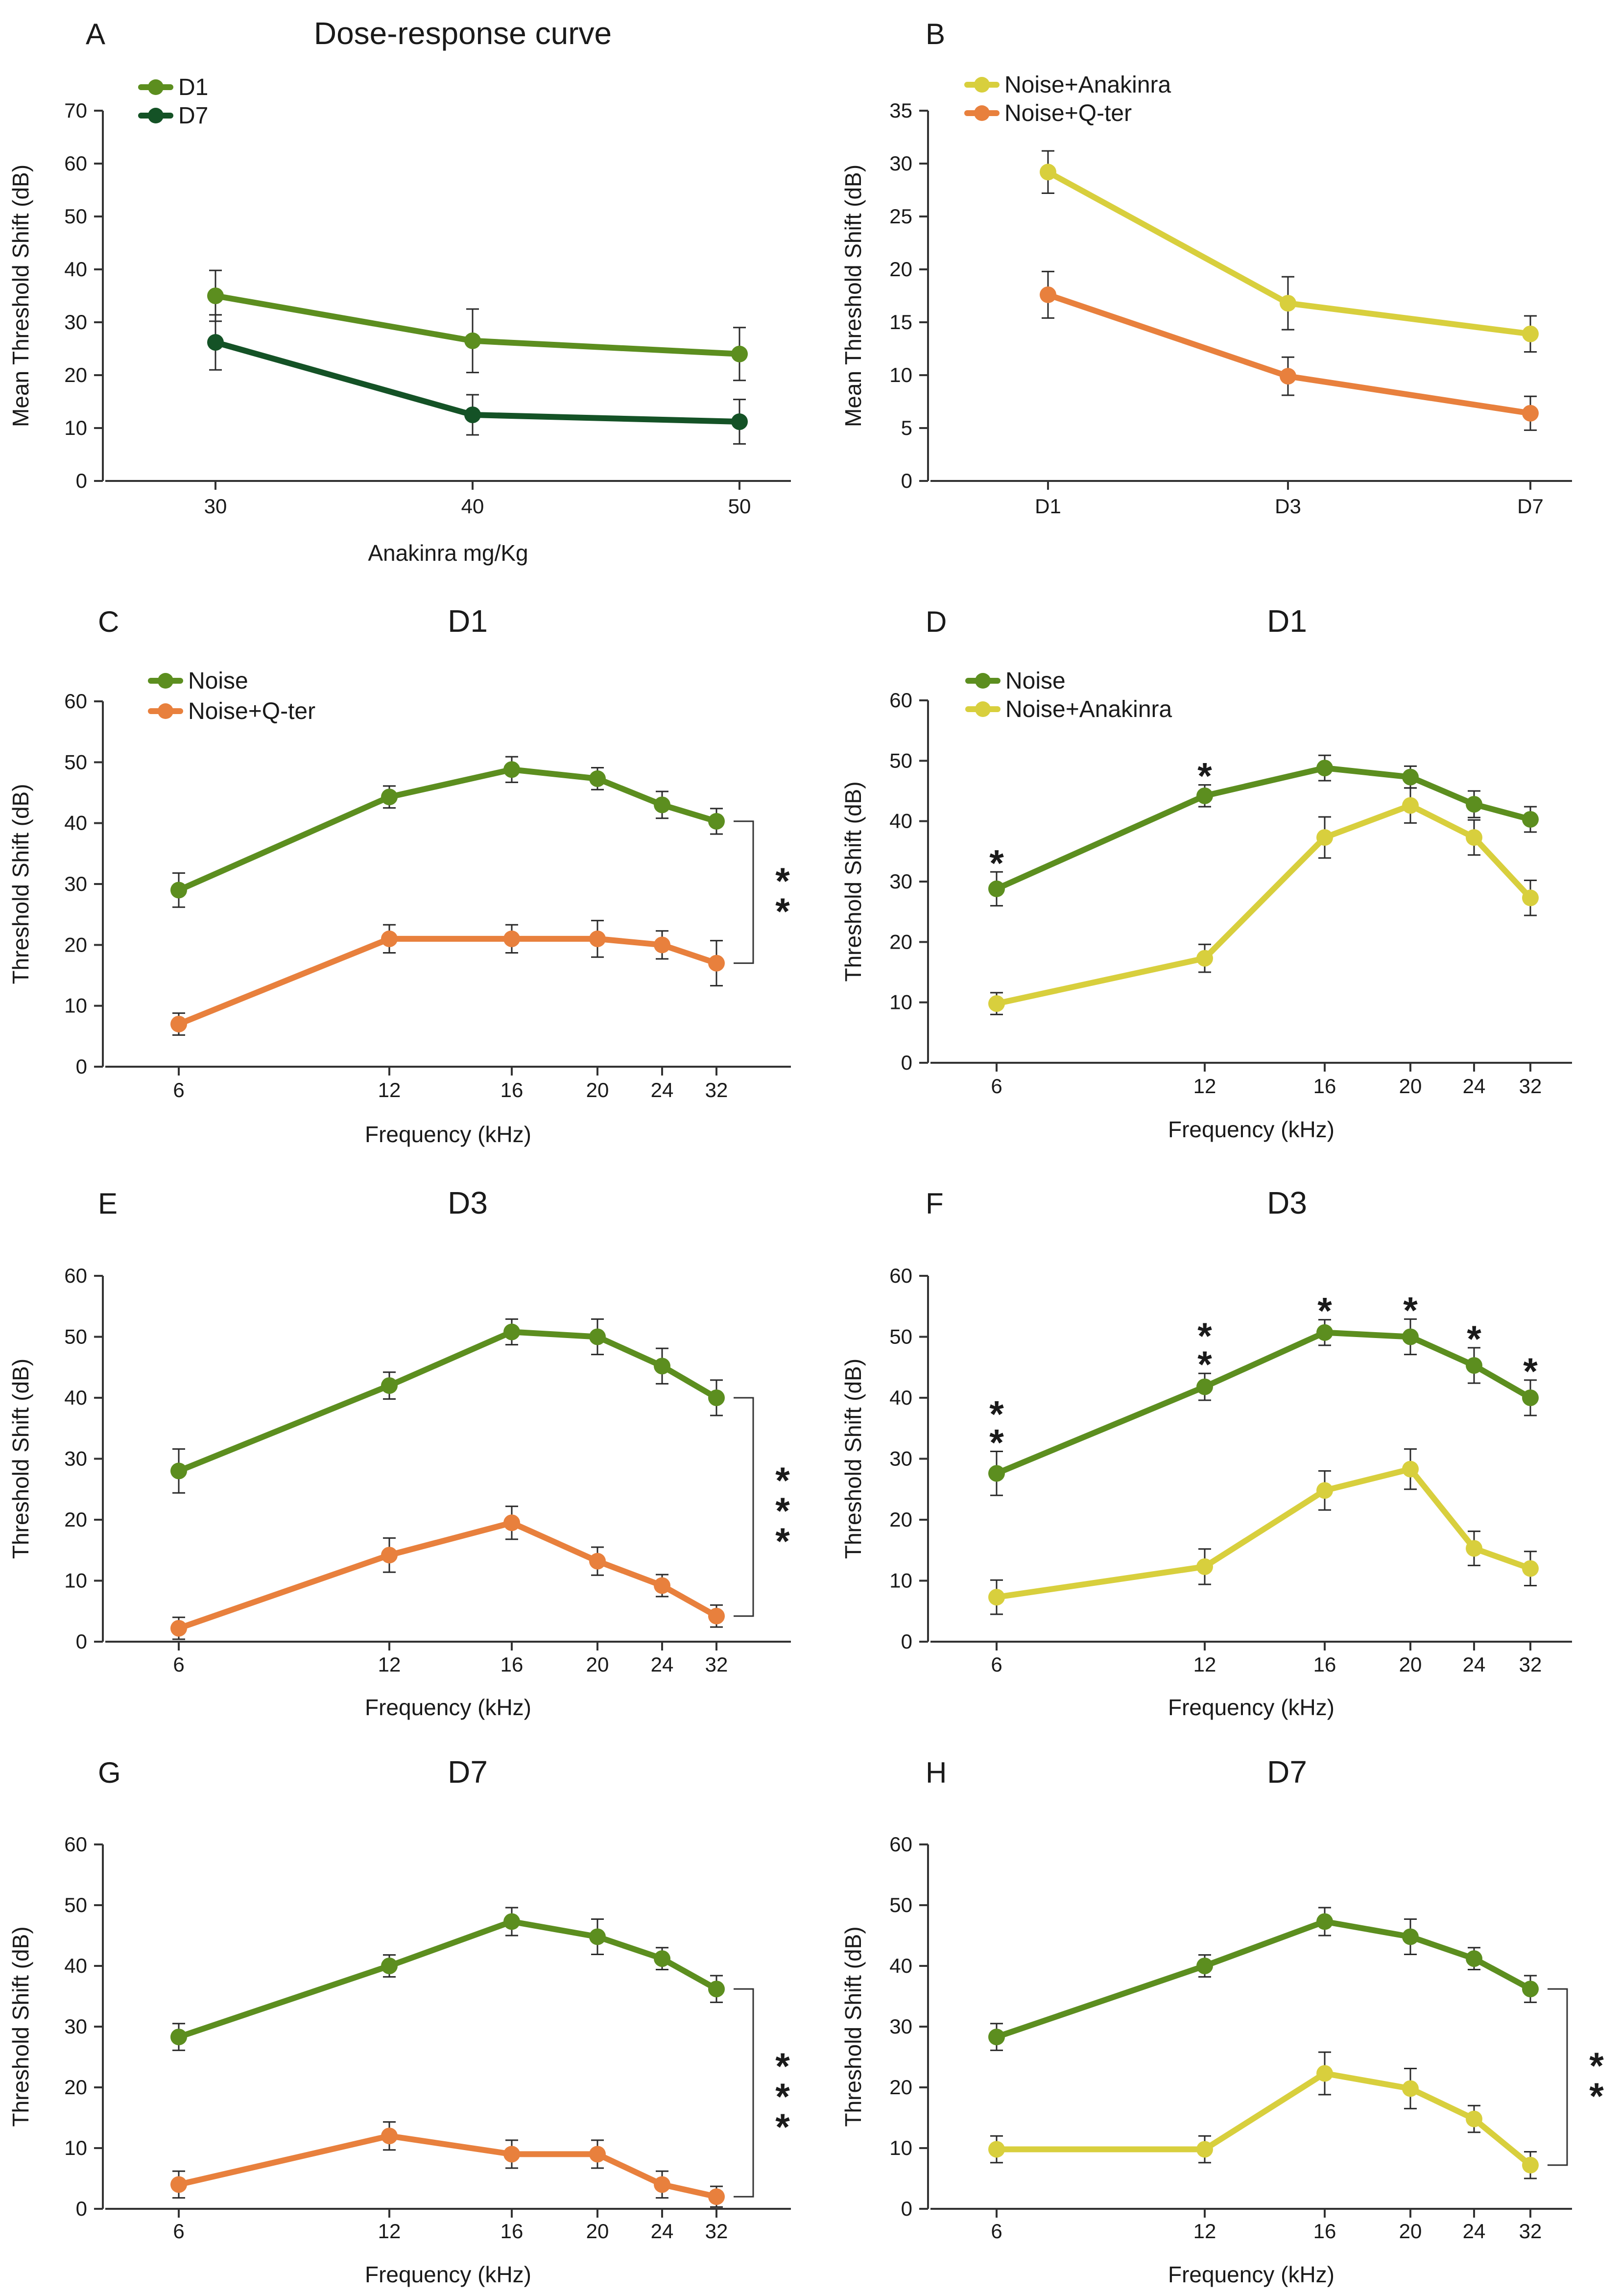 The width and height of the screenshot is (1620, 2296). Describe the element at coordinates (1530, 2231) in the screenshot. I see `panel-h-x-tick-label-32: 32` at that location.